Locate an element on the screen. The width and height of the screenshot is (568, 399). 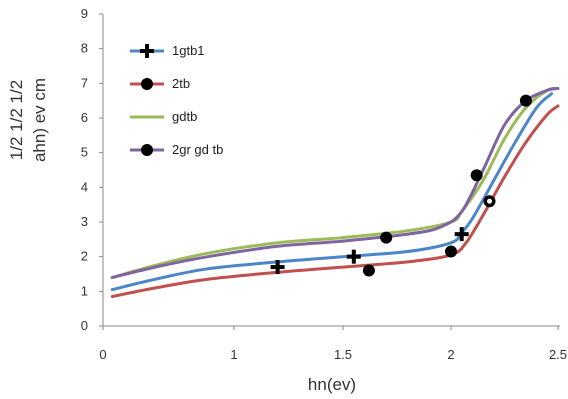
y-tick-labels: 0 1 2 3 4 5 6 7 8 9 is located at coordinates (92, 169).